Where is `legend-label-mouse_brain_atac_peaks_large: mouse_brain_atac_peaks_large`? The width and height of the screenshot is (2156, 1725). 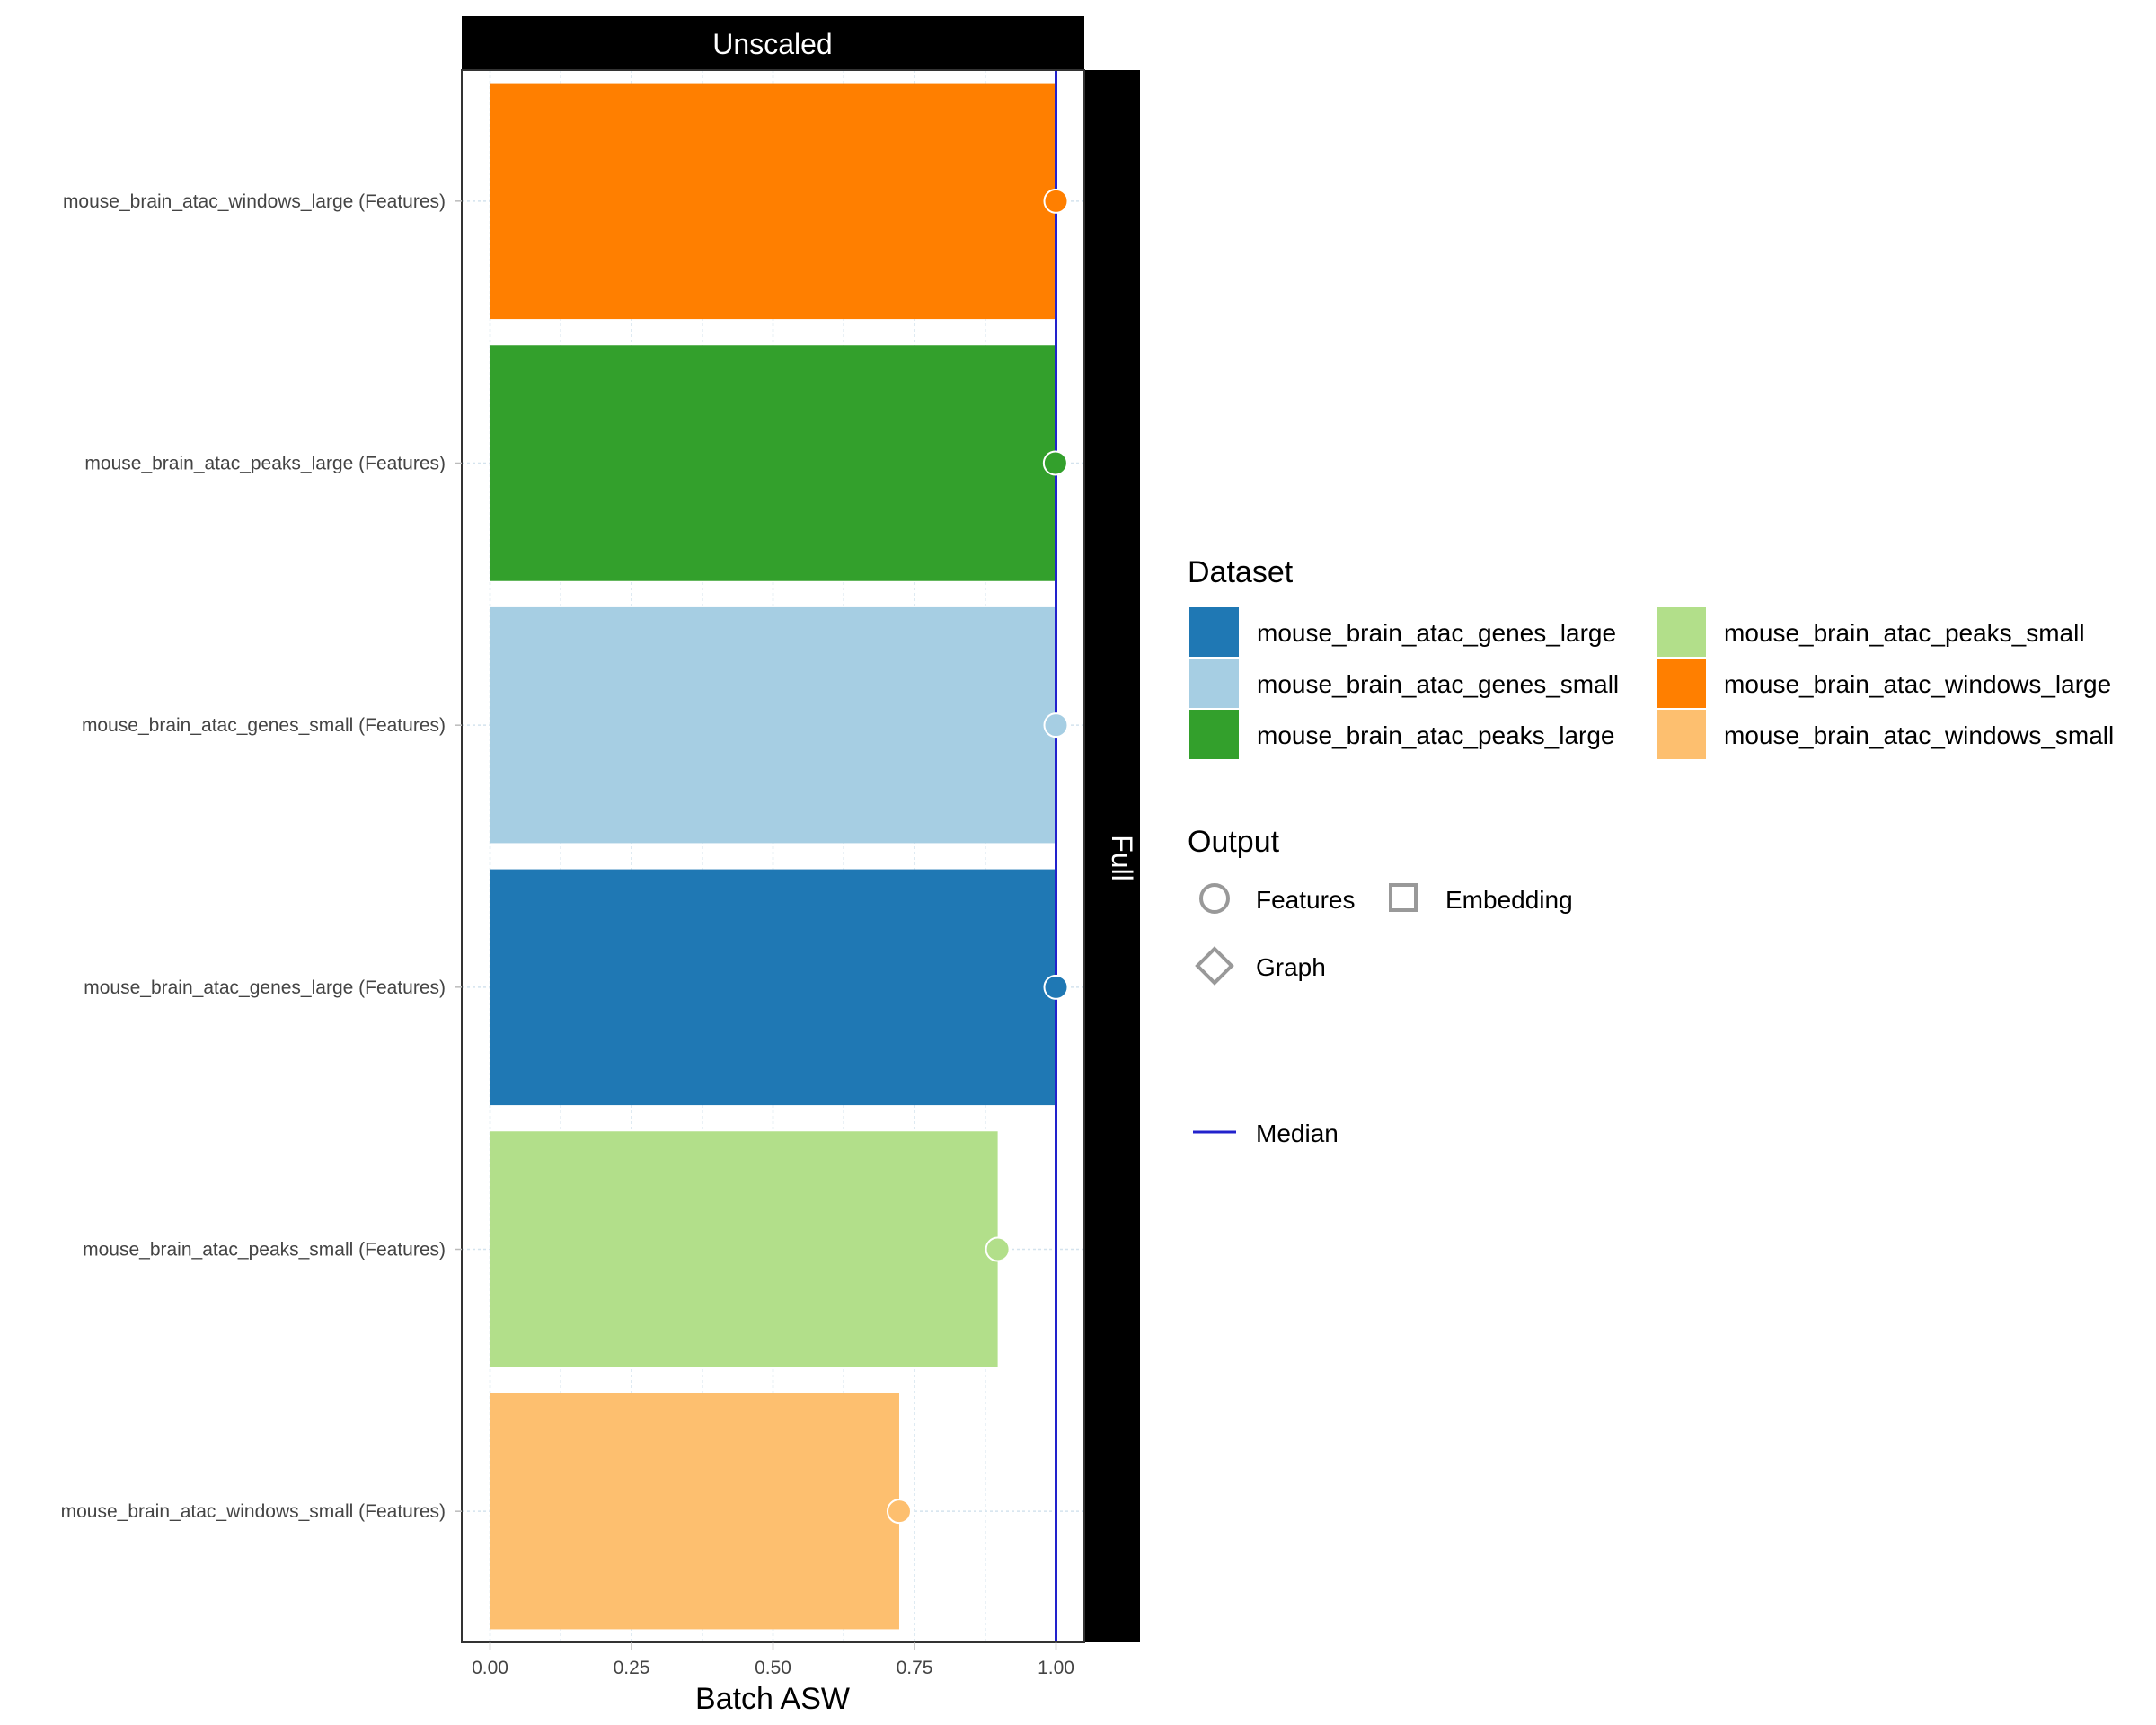 legend-label-mouse_brain_atac_peaks_large: mouse_brain_atac_peaks_large is located at coordinates (1436, 735).